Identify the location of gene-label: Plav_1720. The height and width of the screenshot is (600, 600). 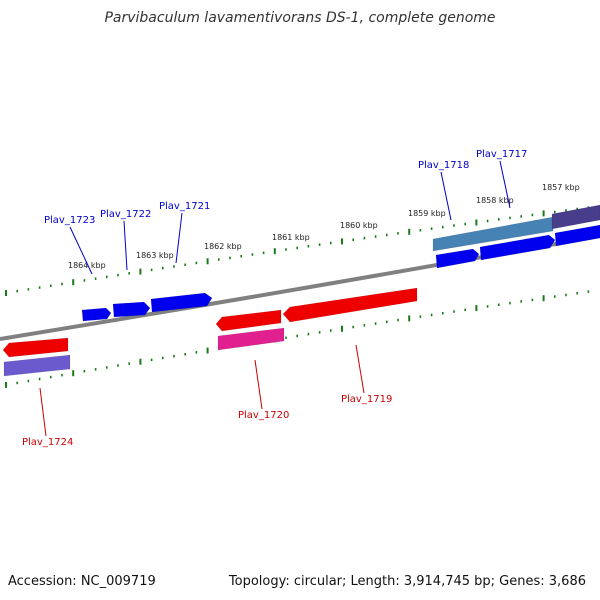
(263, 415).